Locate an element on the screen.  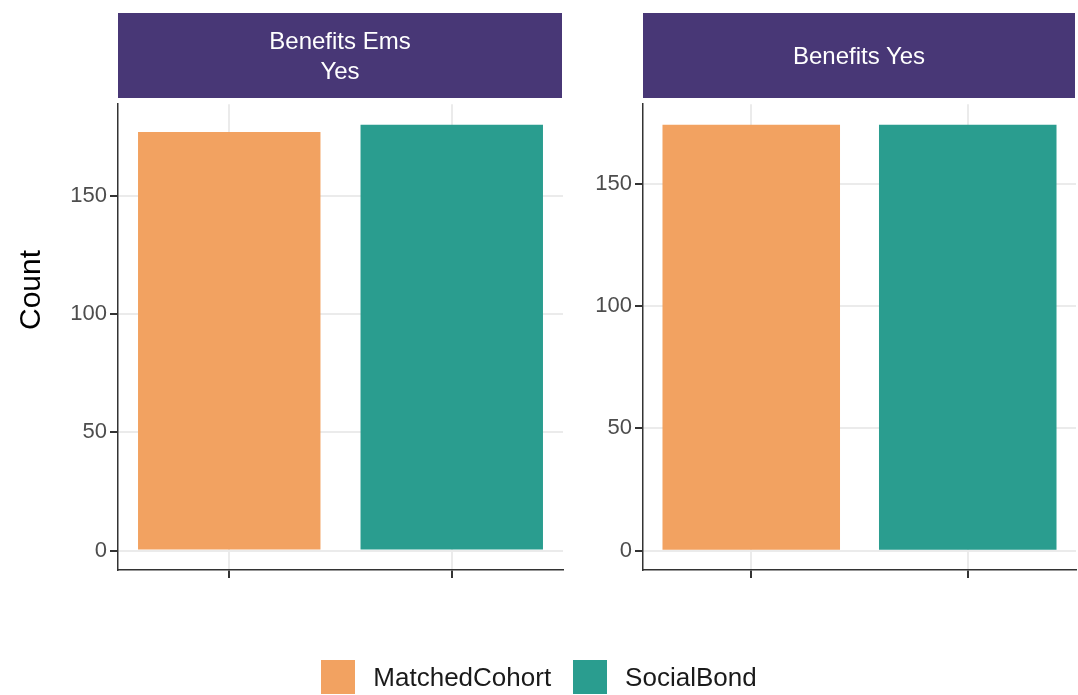
chart-title: Benefits Ems Yes is located at coordinates (340, 55).